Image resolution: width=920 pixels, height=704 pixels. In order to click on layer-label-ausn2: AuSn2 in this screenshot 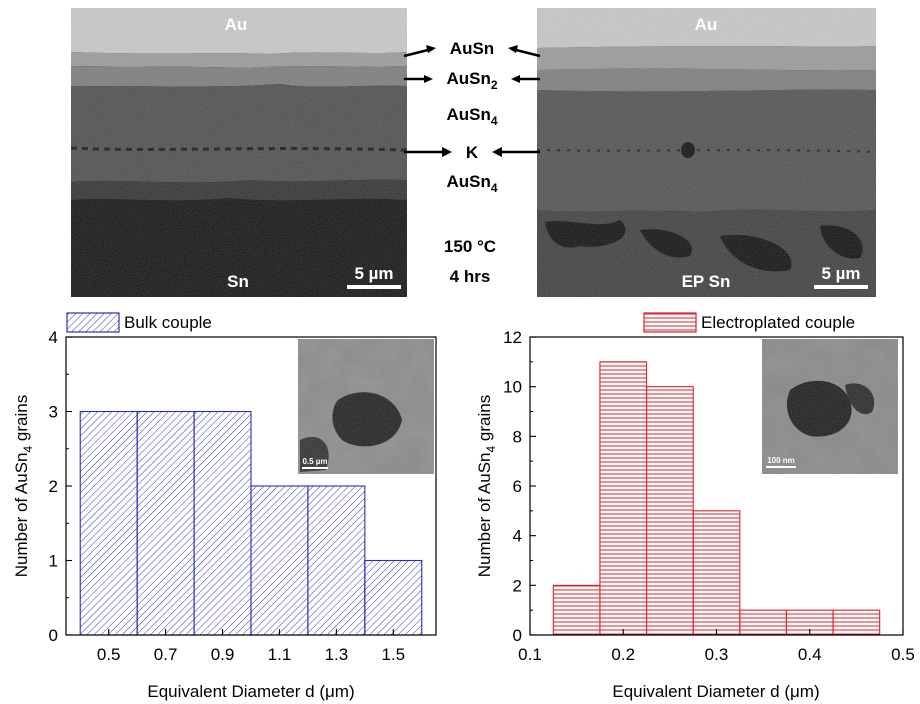, I will do `click(472, 80)`.